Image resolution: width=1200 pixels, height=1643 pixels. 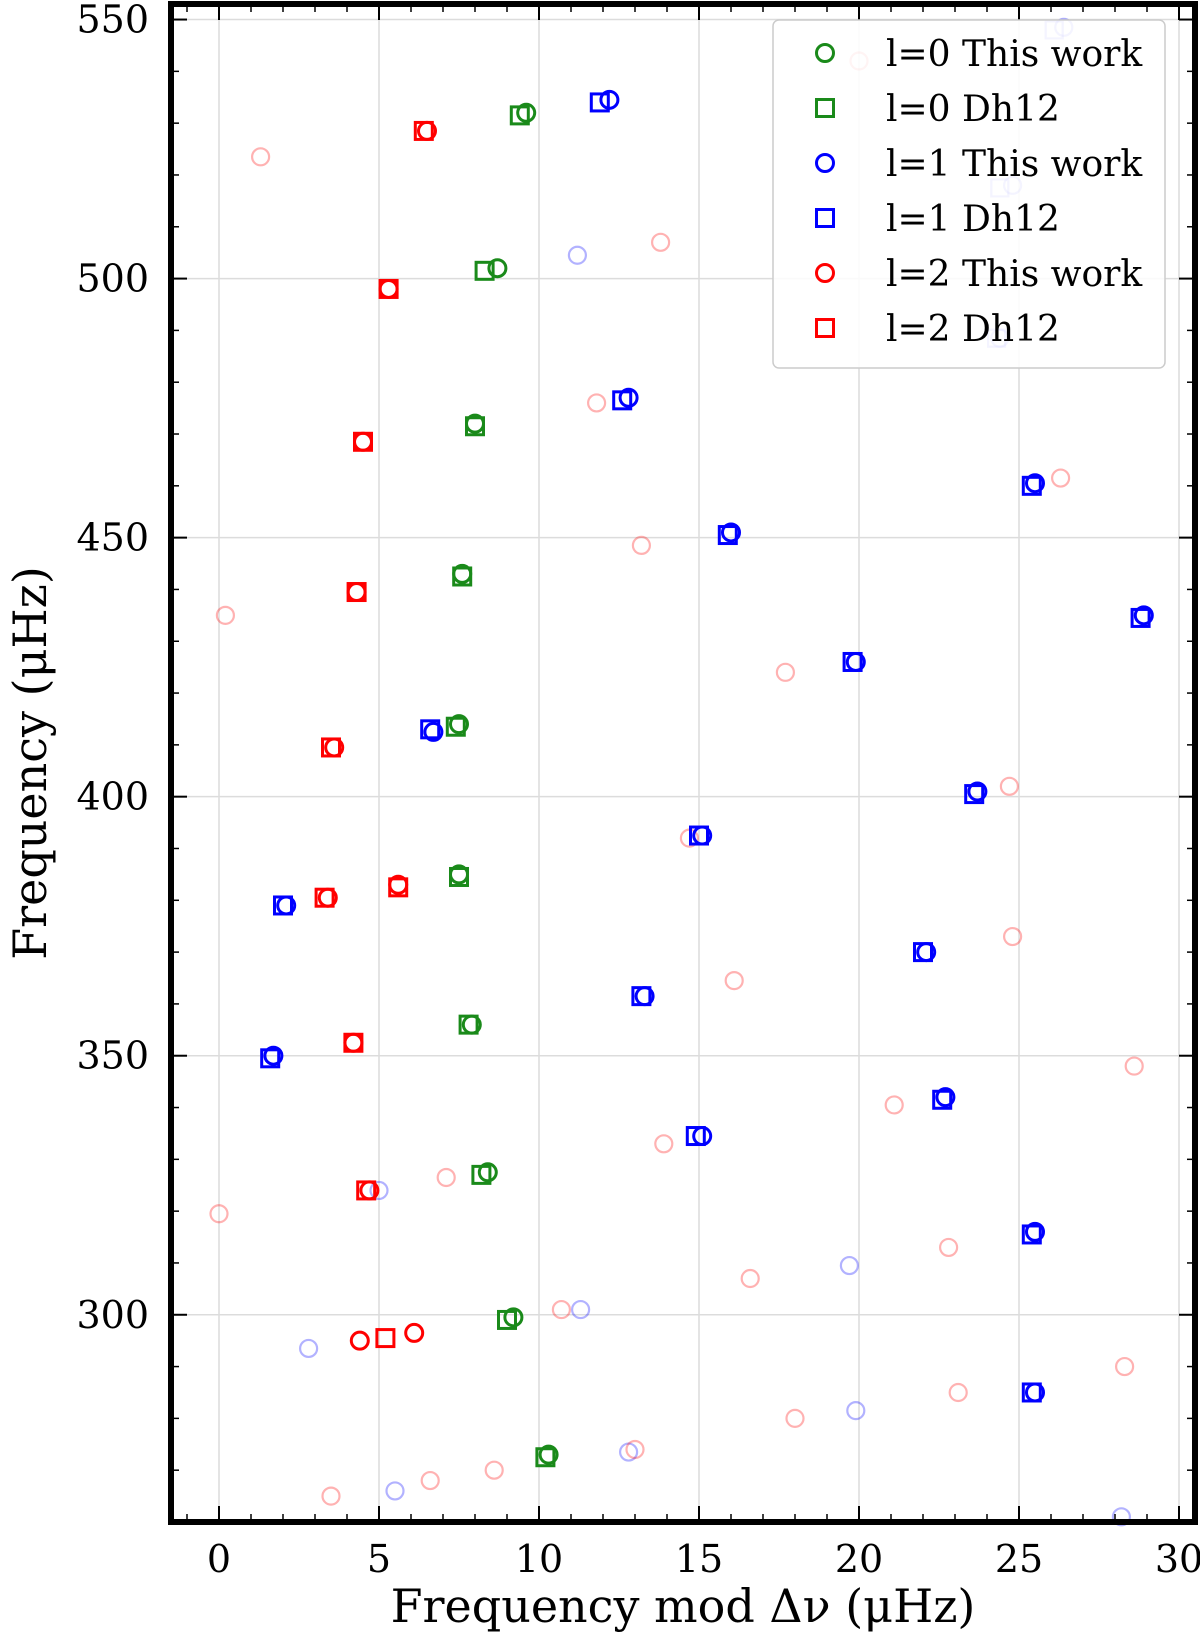 I want to click on x-axis-label: Frequency mod Δν (μHz), so click(x=683, y=1606).